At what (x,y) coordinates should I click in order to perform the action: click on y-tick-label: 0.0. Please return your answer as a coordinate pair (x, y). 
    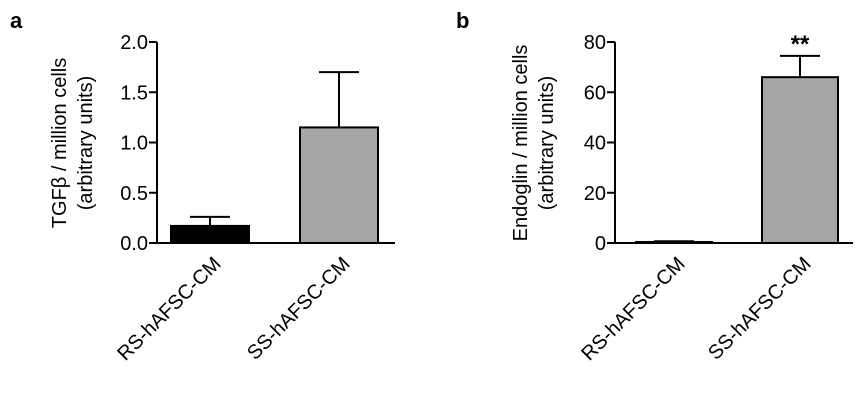
    Looking at the image, I should click on (134, 244).